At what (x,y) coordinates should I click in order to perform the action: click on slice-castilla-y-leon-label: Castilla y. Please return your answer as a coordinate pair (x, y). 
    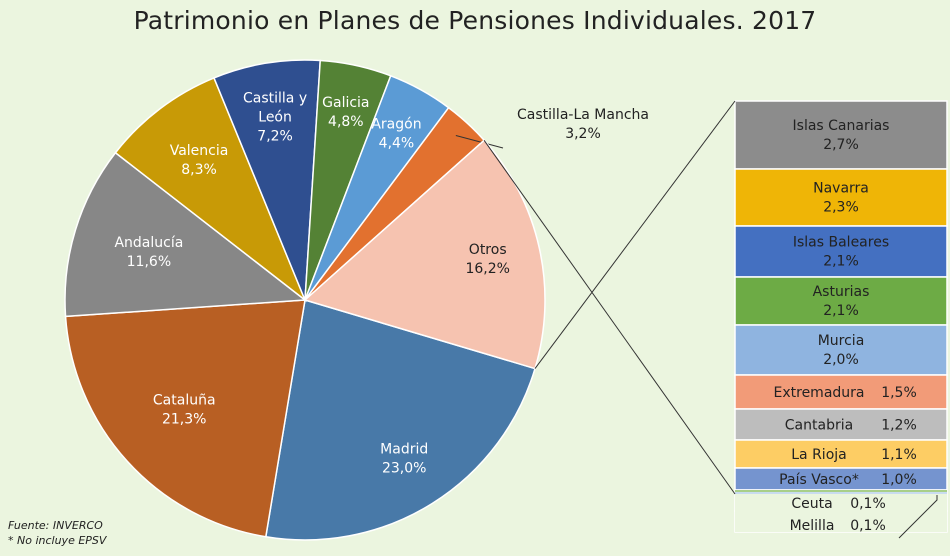
    Looking at the image, I should click on (275, 99).